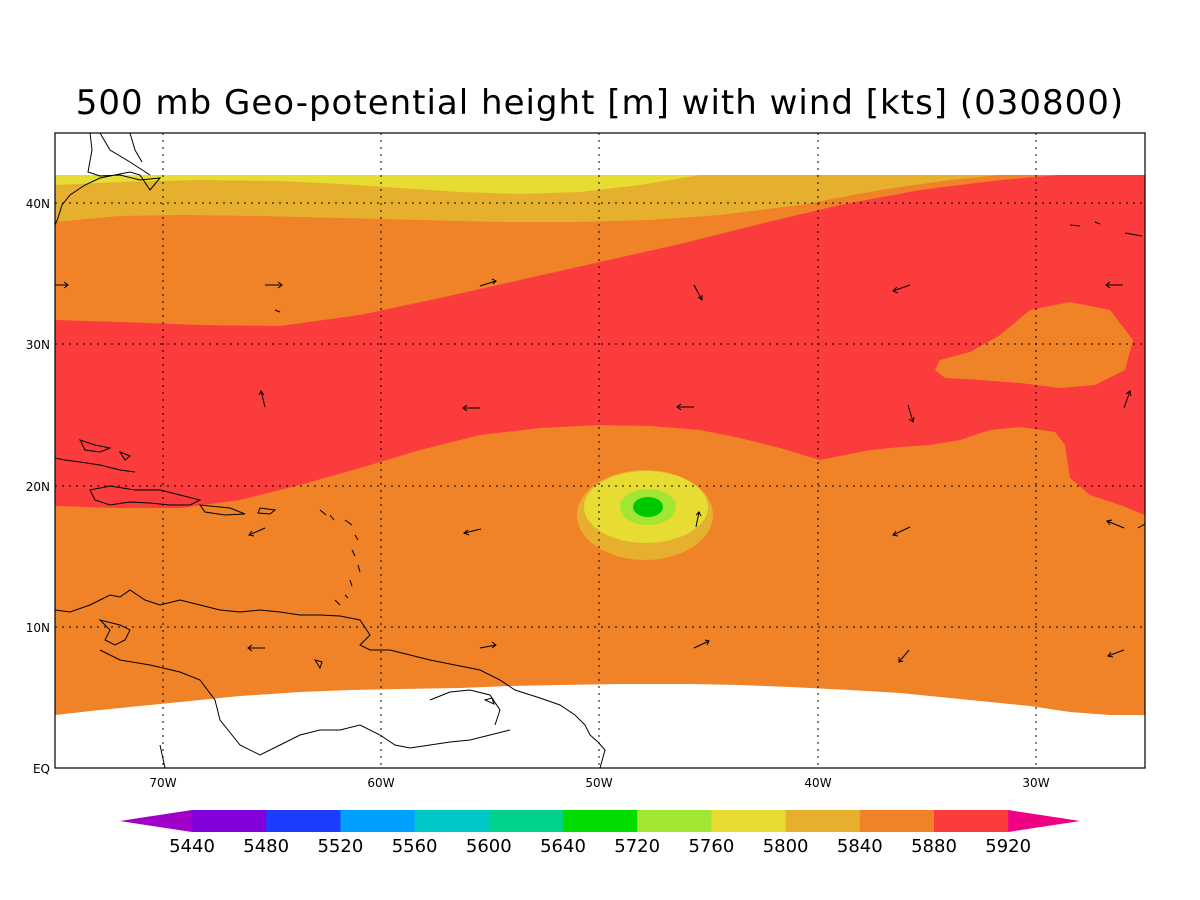 This screenshot has height=900, width=1200. What do you see at coordinates (38, 345) in the screenshot?
I see `lat-label: 30N` at bounding box center [38, 345].